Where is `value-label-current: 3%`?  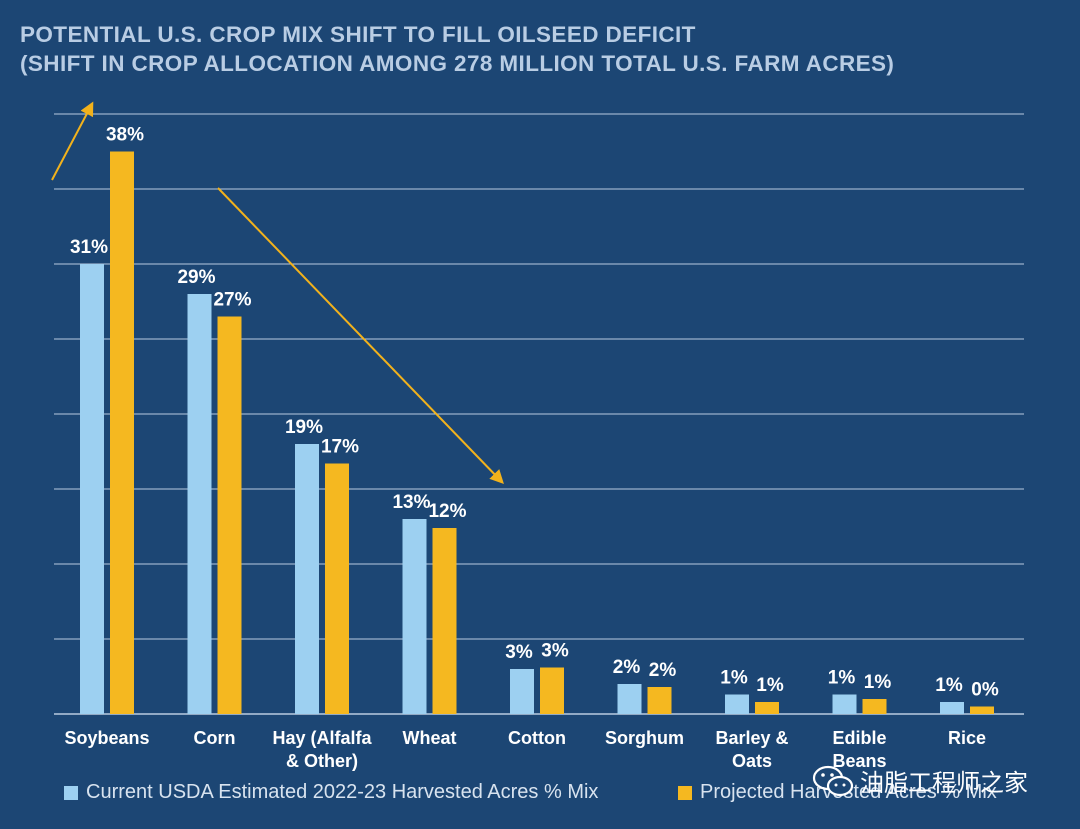
value-label-current: 3% is located at coordinates (519, 652).